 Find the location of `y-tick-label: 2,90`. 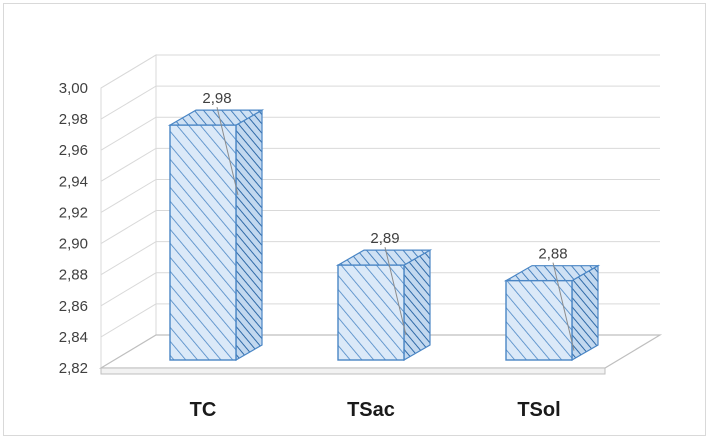

y-tick-label: 2,90 is located at coordinates (73, 244).